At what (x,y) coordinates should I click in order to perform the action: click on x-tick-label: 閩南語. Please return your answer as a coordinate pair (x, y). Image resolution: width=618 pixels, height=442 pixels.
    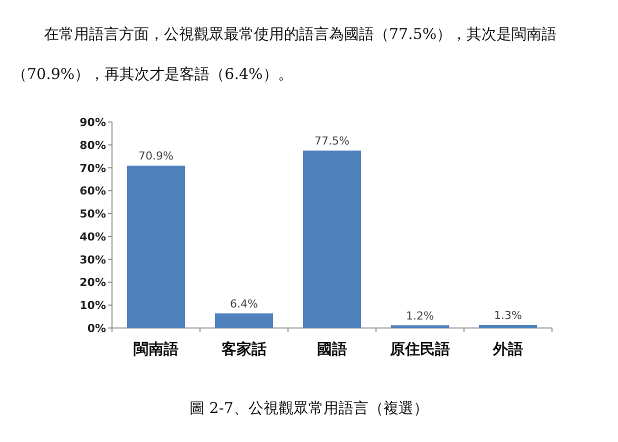
    Looking at the image, I should click on (156, 349).